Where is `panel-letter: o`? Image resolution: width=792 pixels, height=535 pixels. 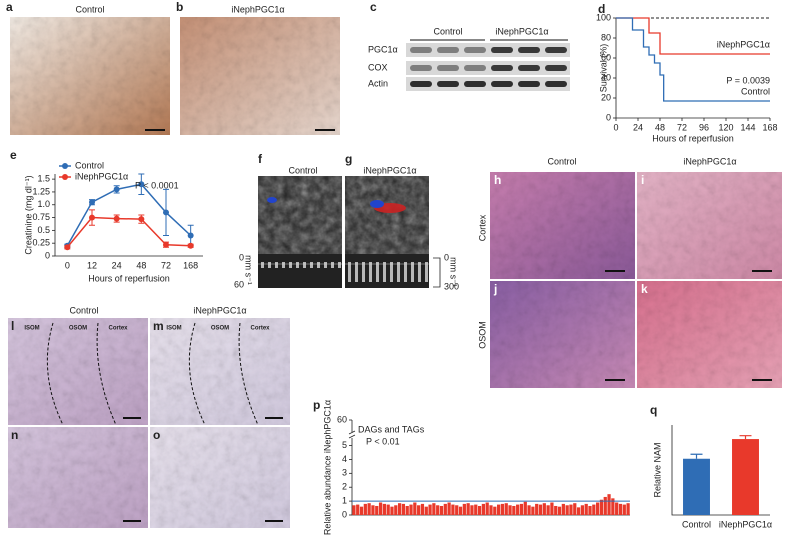
panel-letter: o is located at coordinates (156, 435).